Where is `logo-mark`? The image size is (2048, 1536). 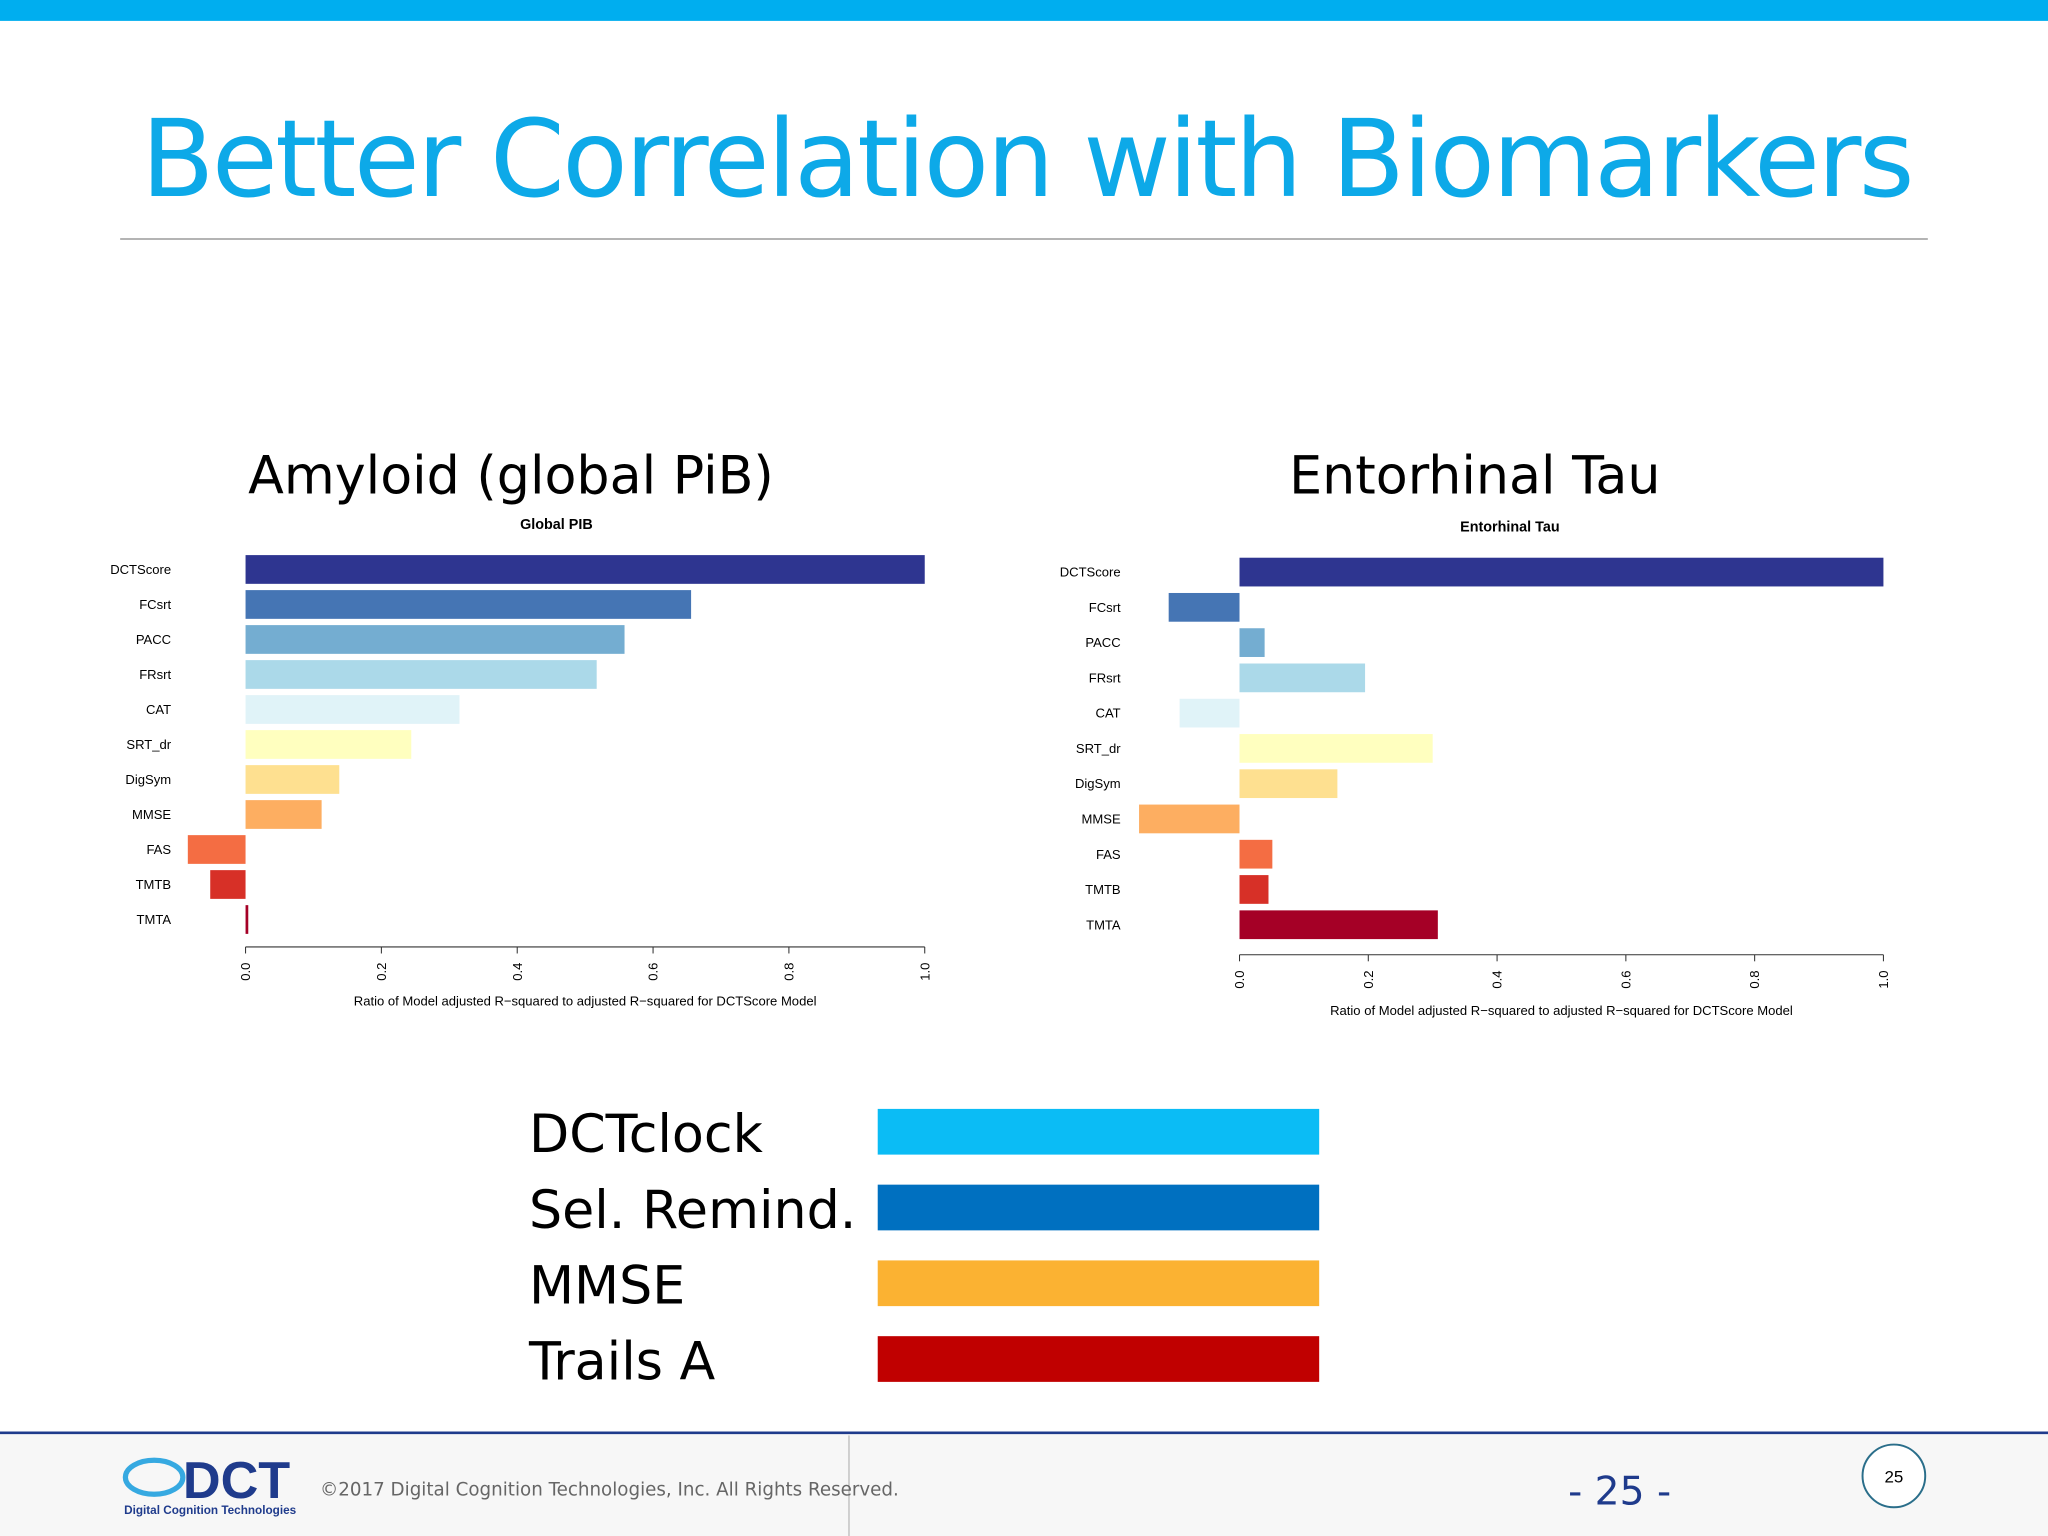 logo-mark is located at coordinates (154, 1477).